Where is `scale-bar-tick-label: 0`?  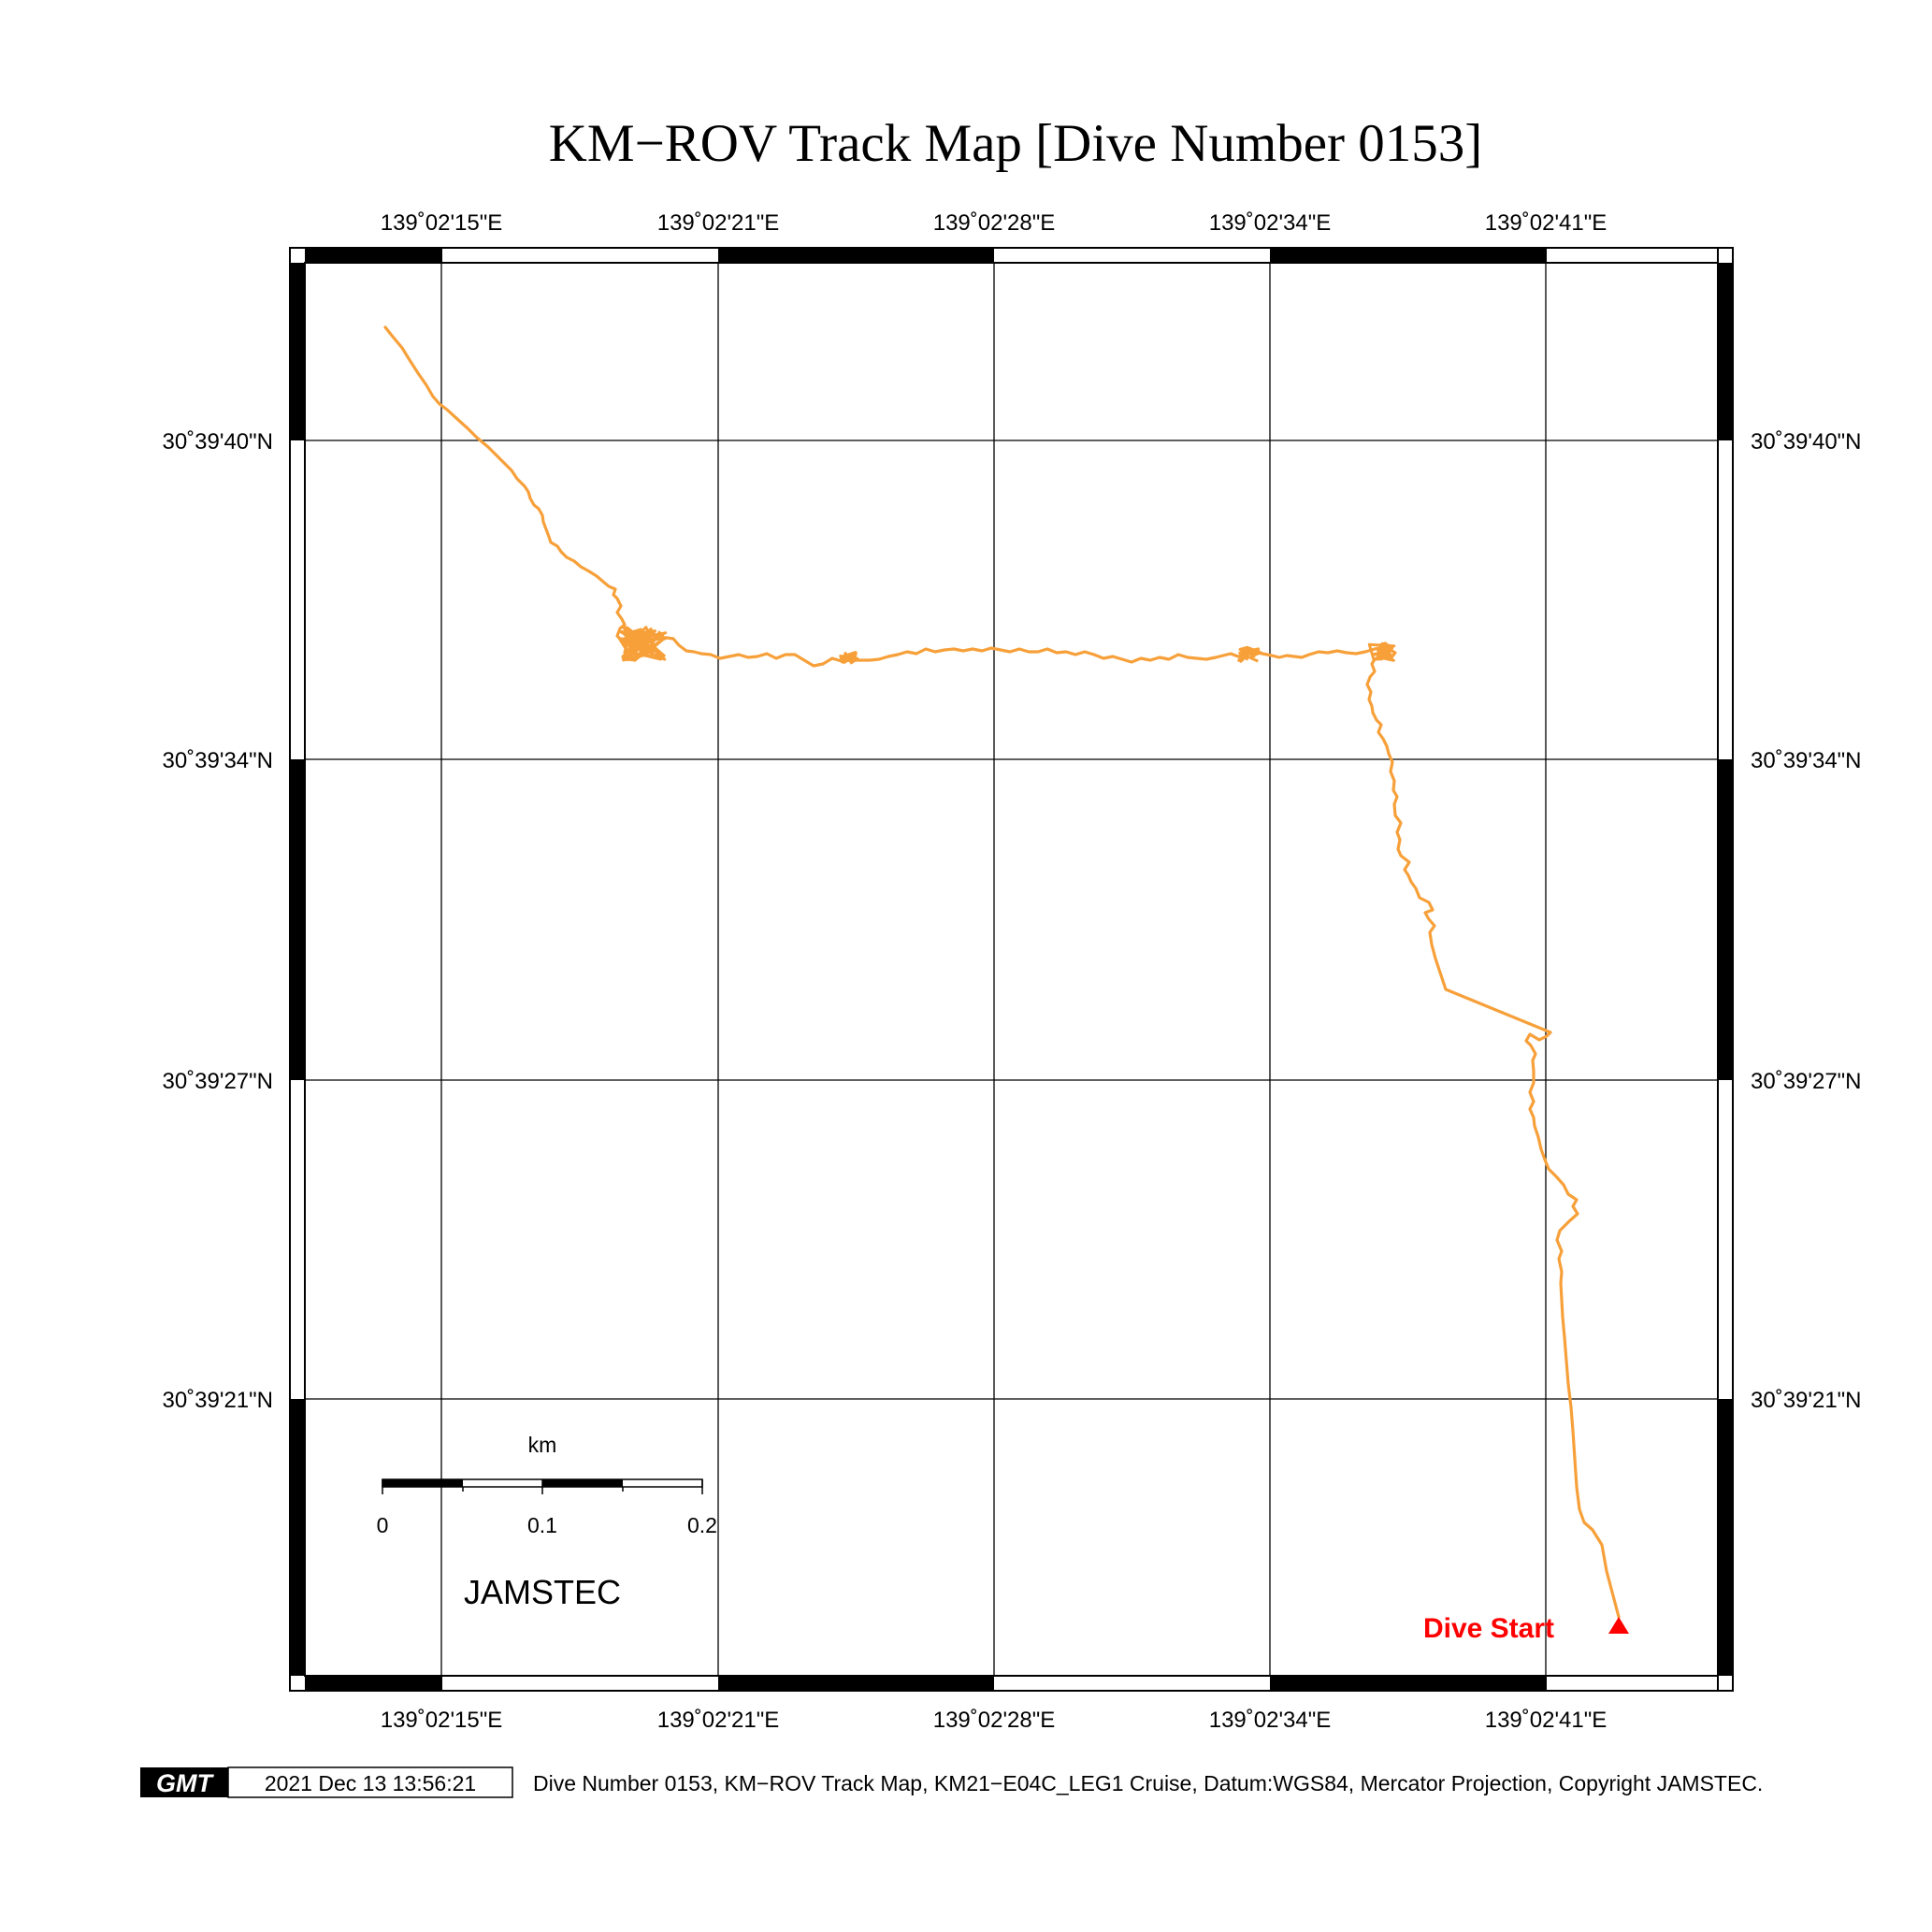
scale-bar-tick-label: 0 is located at coordinates (383, 1525).